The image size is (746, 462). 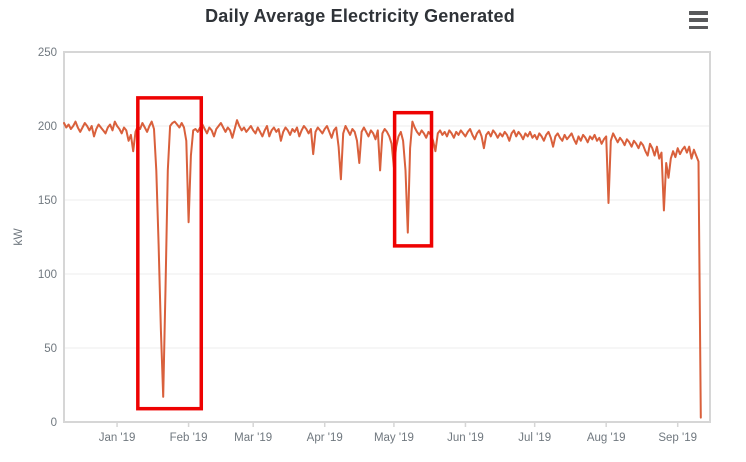 What do you see at coordinates (47, 127) in the screenshot?
I see `y-tick-label: 200` at bounding box center [47, 127].